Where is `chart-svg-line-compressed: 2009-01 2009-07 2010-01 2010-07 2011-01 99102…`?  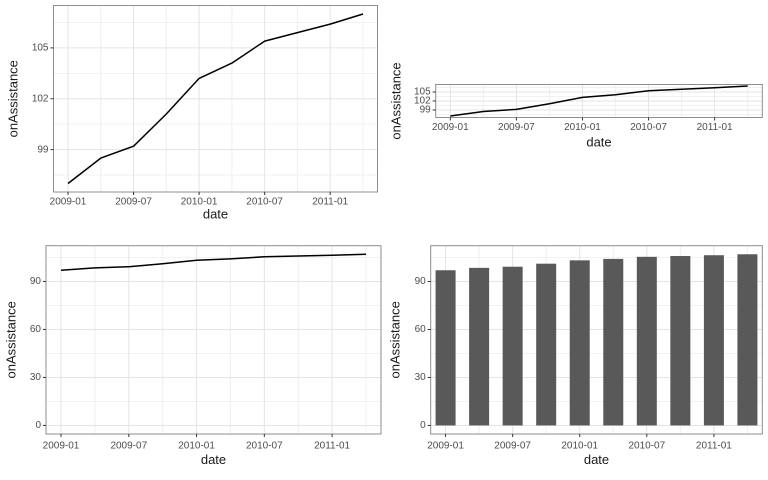 chart-svg-line-compressed: 2009-01 2009-07 2010-01 2010-07 2011-01 99102… is located at coordinates (575, 105).